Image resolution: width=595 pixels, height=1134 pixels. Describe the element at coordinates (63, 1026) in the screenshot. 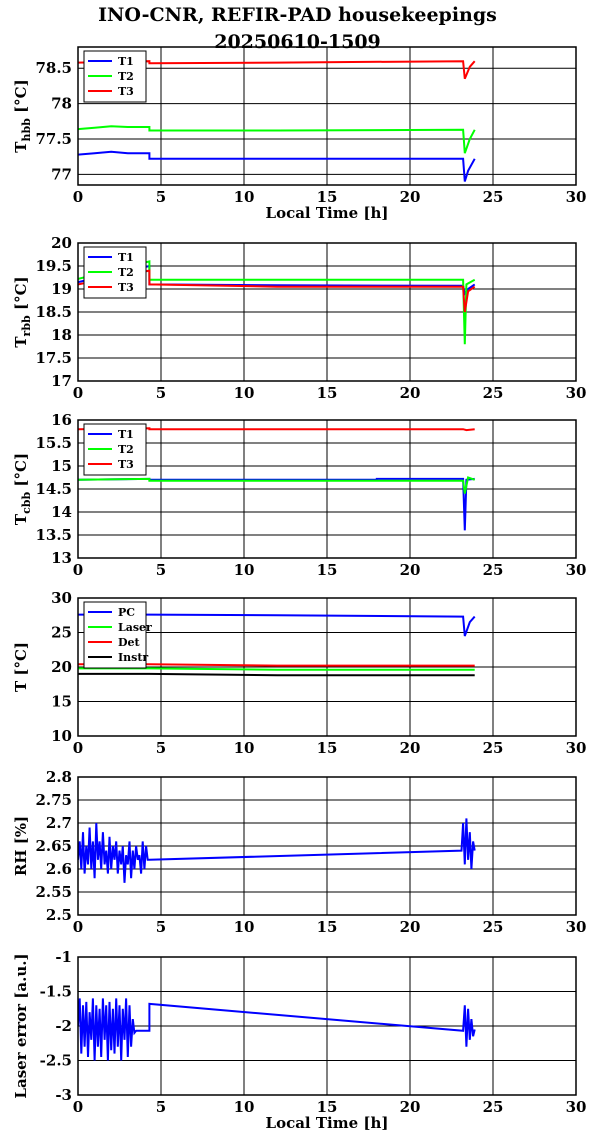

I see `y-tick-label: -2` at that location.